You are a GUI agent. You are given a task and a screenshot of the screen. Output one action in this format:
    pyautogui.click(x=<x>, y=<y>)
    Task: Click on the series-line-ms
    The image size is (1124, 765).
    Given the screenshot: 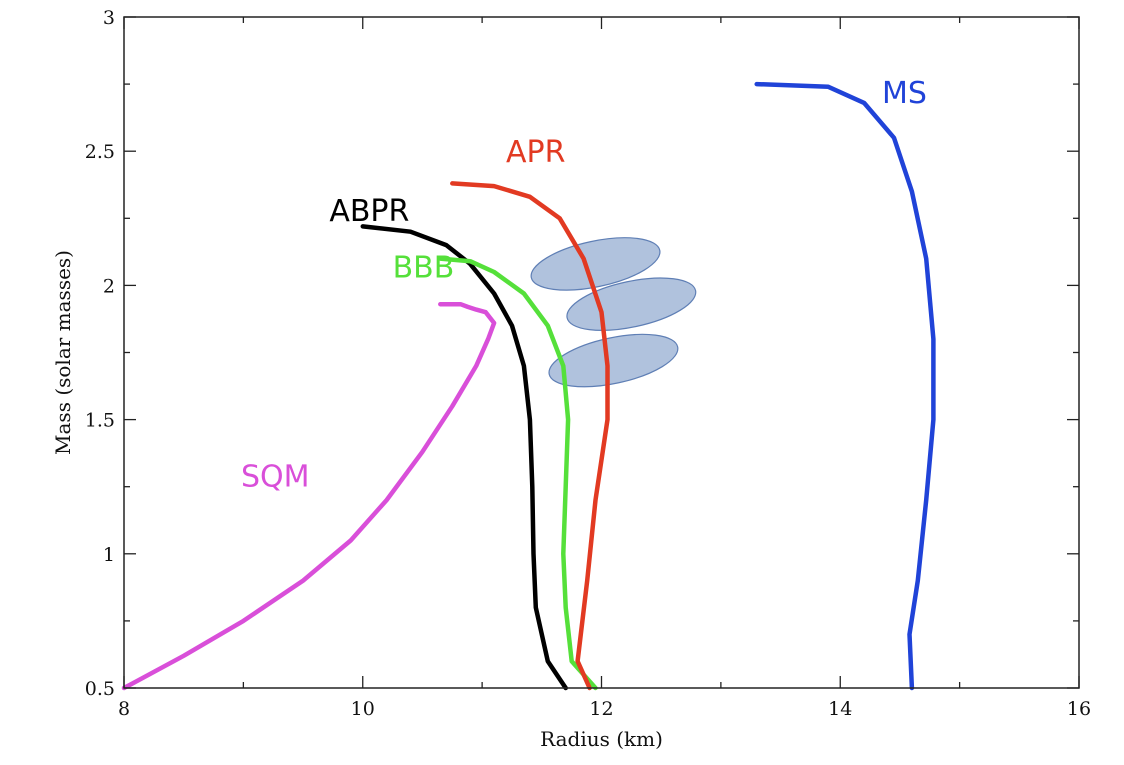 What is the action you would take?
    pyautogui.click(x=845, y=386)
    